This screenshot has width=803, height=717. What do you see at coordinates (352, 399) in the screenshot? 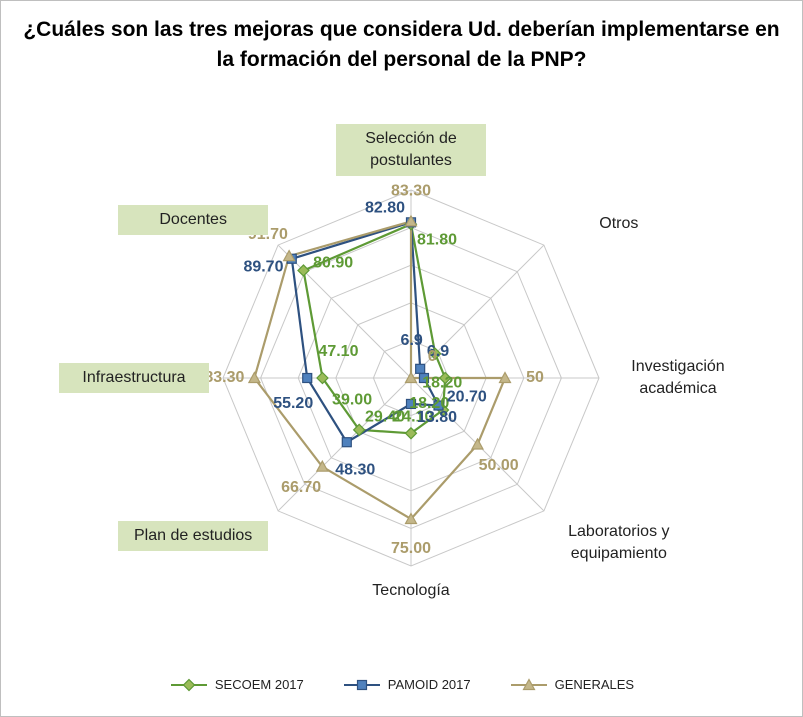
I see `value-label: 39.00` at bounding box center [352, 399].